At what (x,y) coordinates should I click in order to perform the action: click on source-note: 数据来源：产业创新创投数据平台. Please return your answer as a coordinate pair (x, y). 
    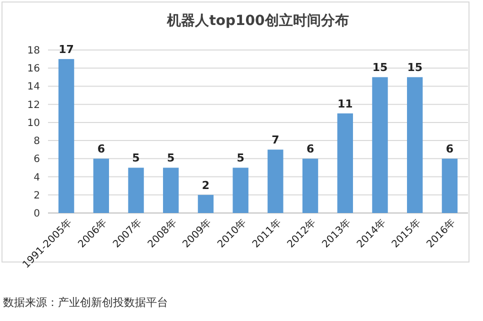
    Looking at the image, I should click on (85, 302).